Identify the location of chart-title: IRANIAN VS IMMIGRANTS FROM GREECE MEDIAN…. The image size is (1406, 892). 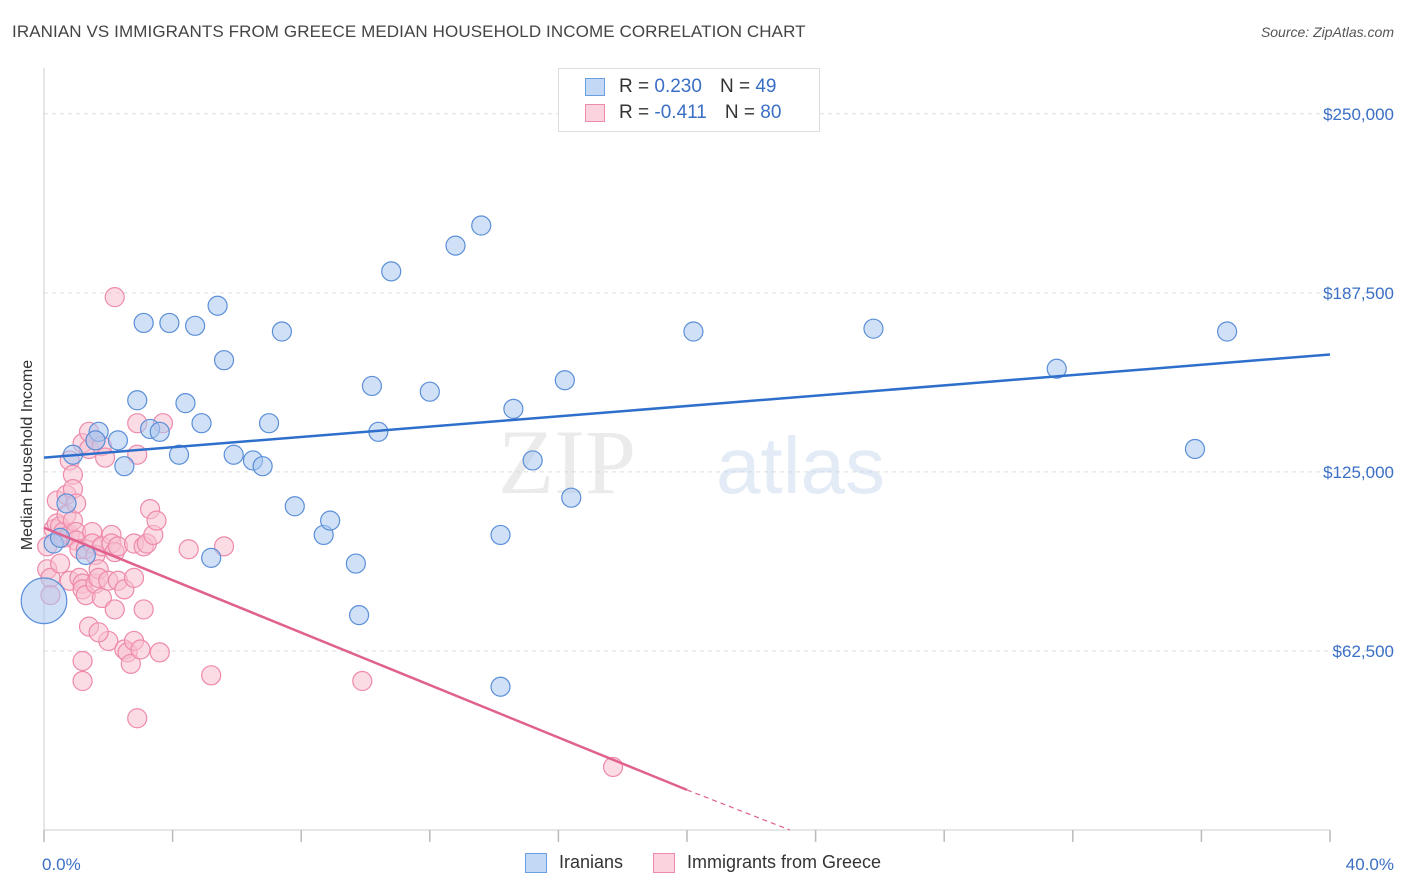
(409, 31).